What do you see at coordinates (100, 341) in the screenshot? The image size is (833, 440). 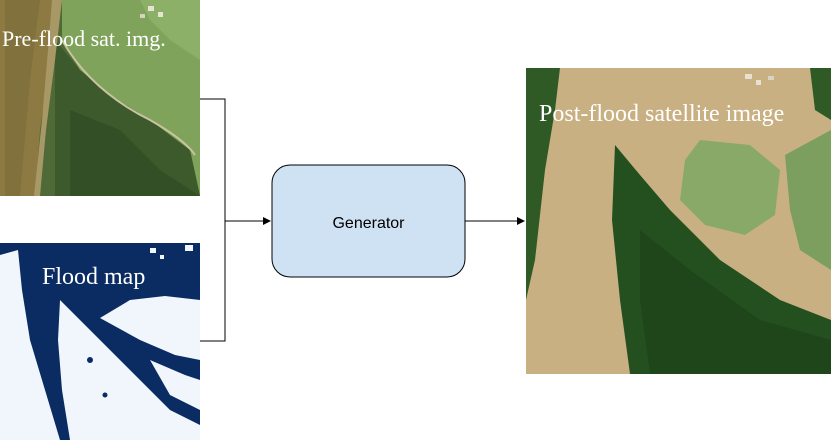 I see `flood-map-image: Flood map` at bounding box center [100, 341].